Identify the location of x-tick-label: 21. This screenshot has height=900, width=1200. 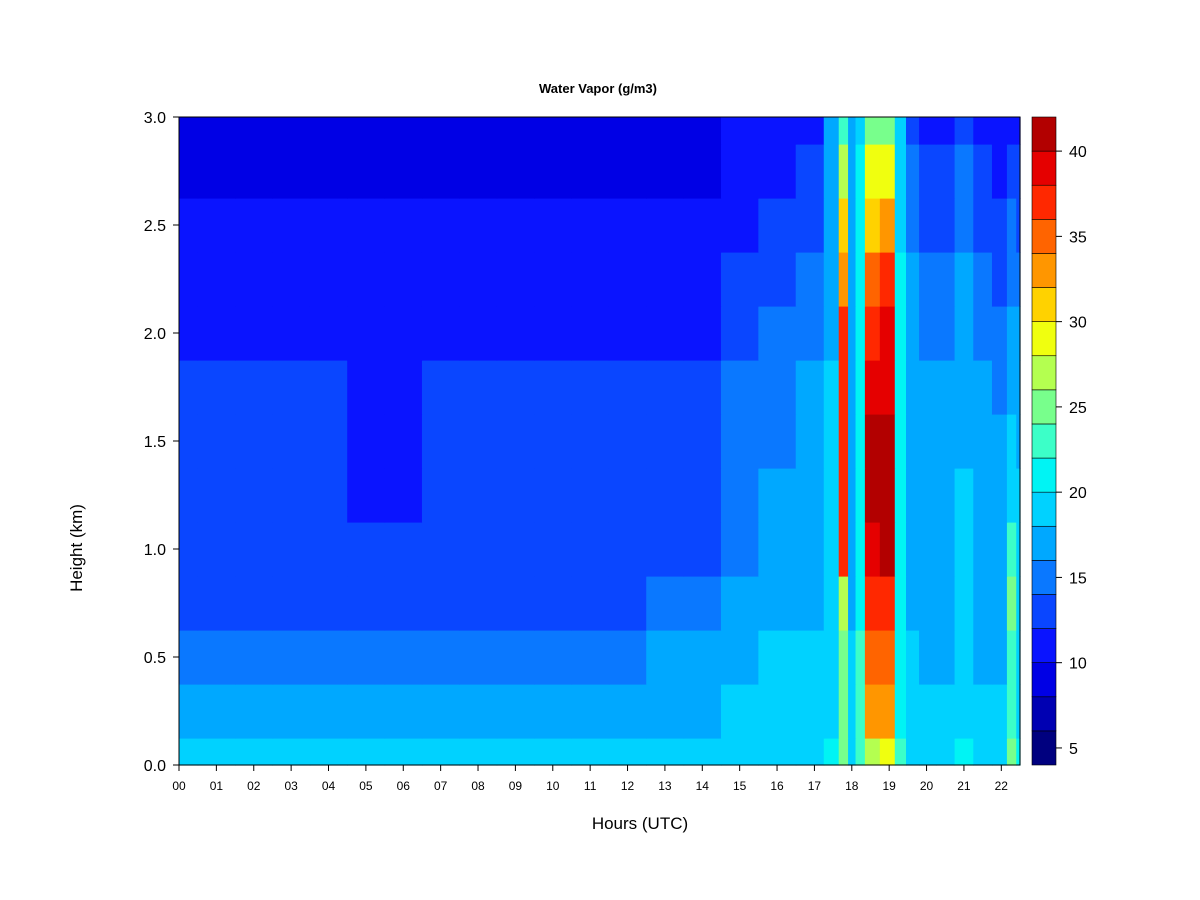
(964, 786).